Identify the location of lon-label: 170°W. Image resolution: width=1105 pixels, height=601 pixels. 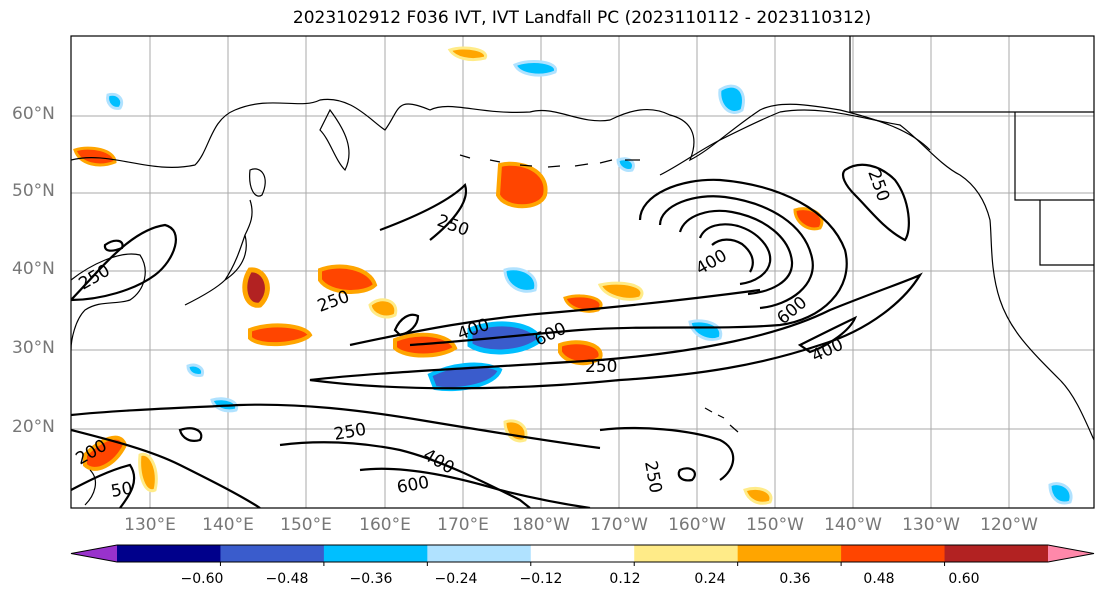
(619, 525).